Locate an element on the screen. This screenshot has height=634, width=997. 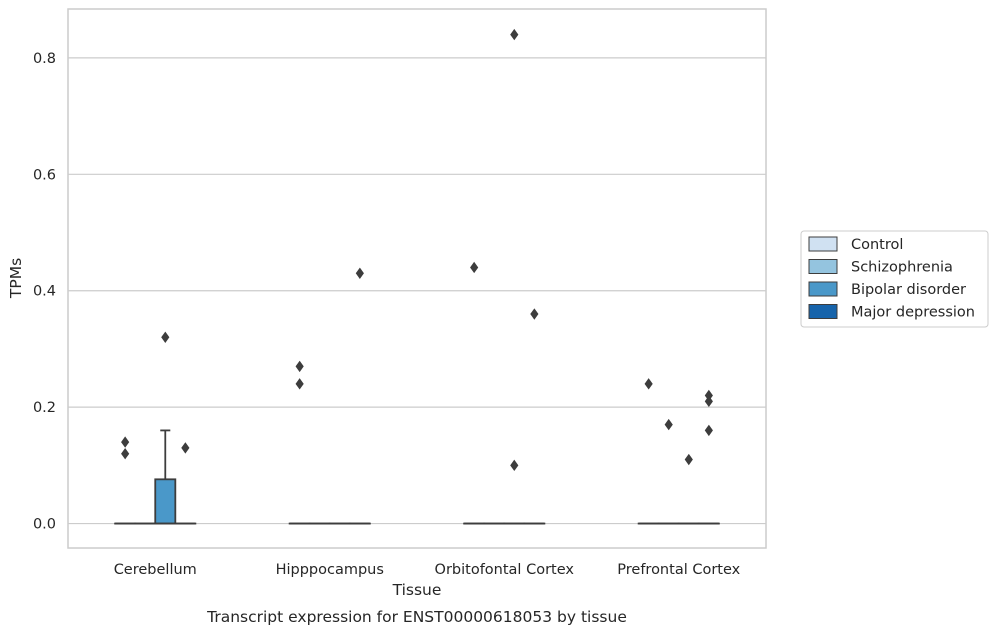
legend-label: Schizophrenia is located at coordinates (902, 268).